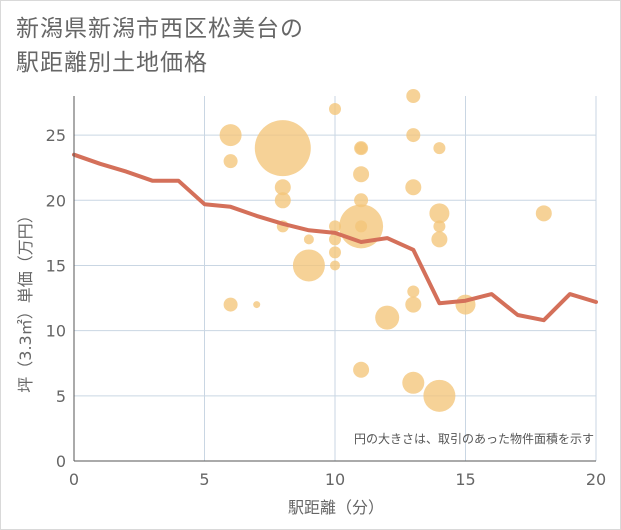 The image size is (621, 530). I want to click on y-tick-label: 5, so click(61, 396).